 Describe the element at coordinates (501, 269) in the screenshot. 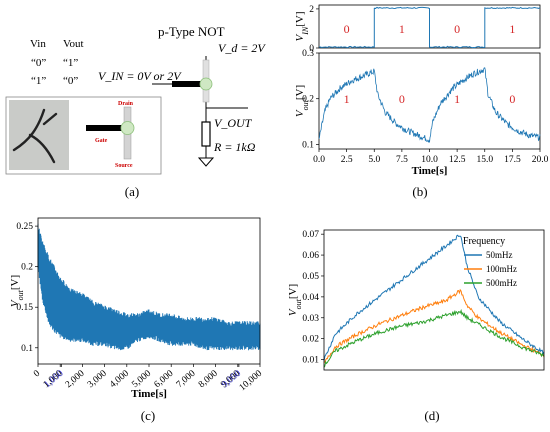

I see `legend-label: 100mHz` at that location.